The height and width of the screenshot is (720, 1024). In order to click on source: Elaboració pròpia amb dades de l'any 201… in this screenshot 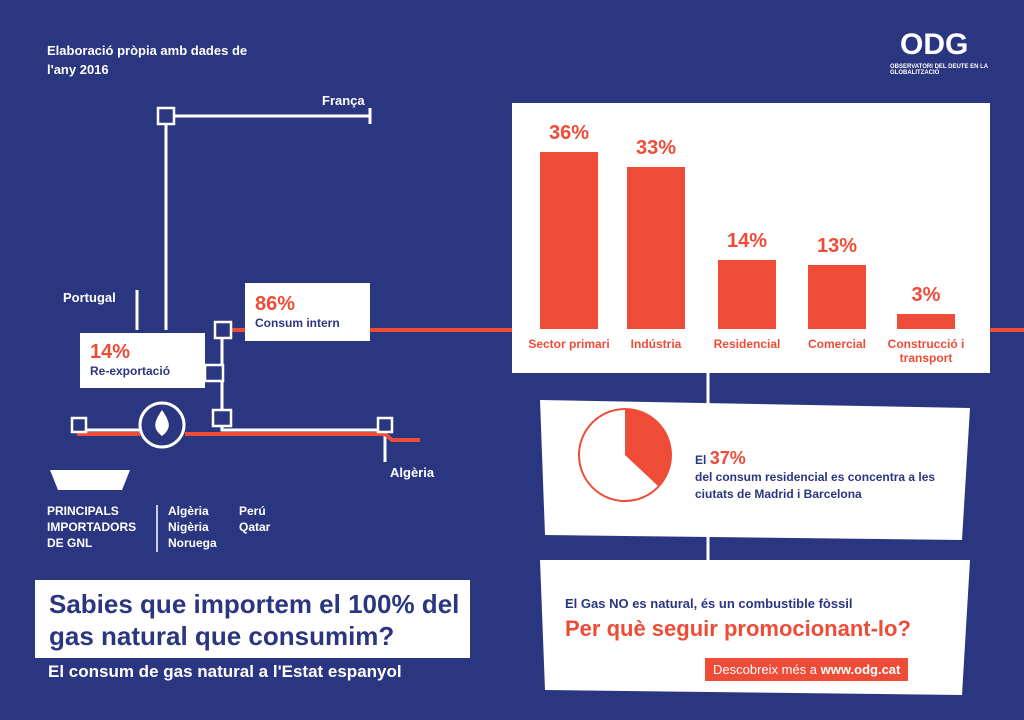, I will do `click(147, 60)`.